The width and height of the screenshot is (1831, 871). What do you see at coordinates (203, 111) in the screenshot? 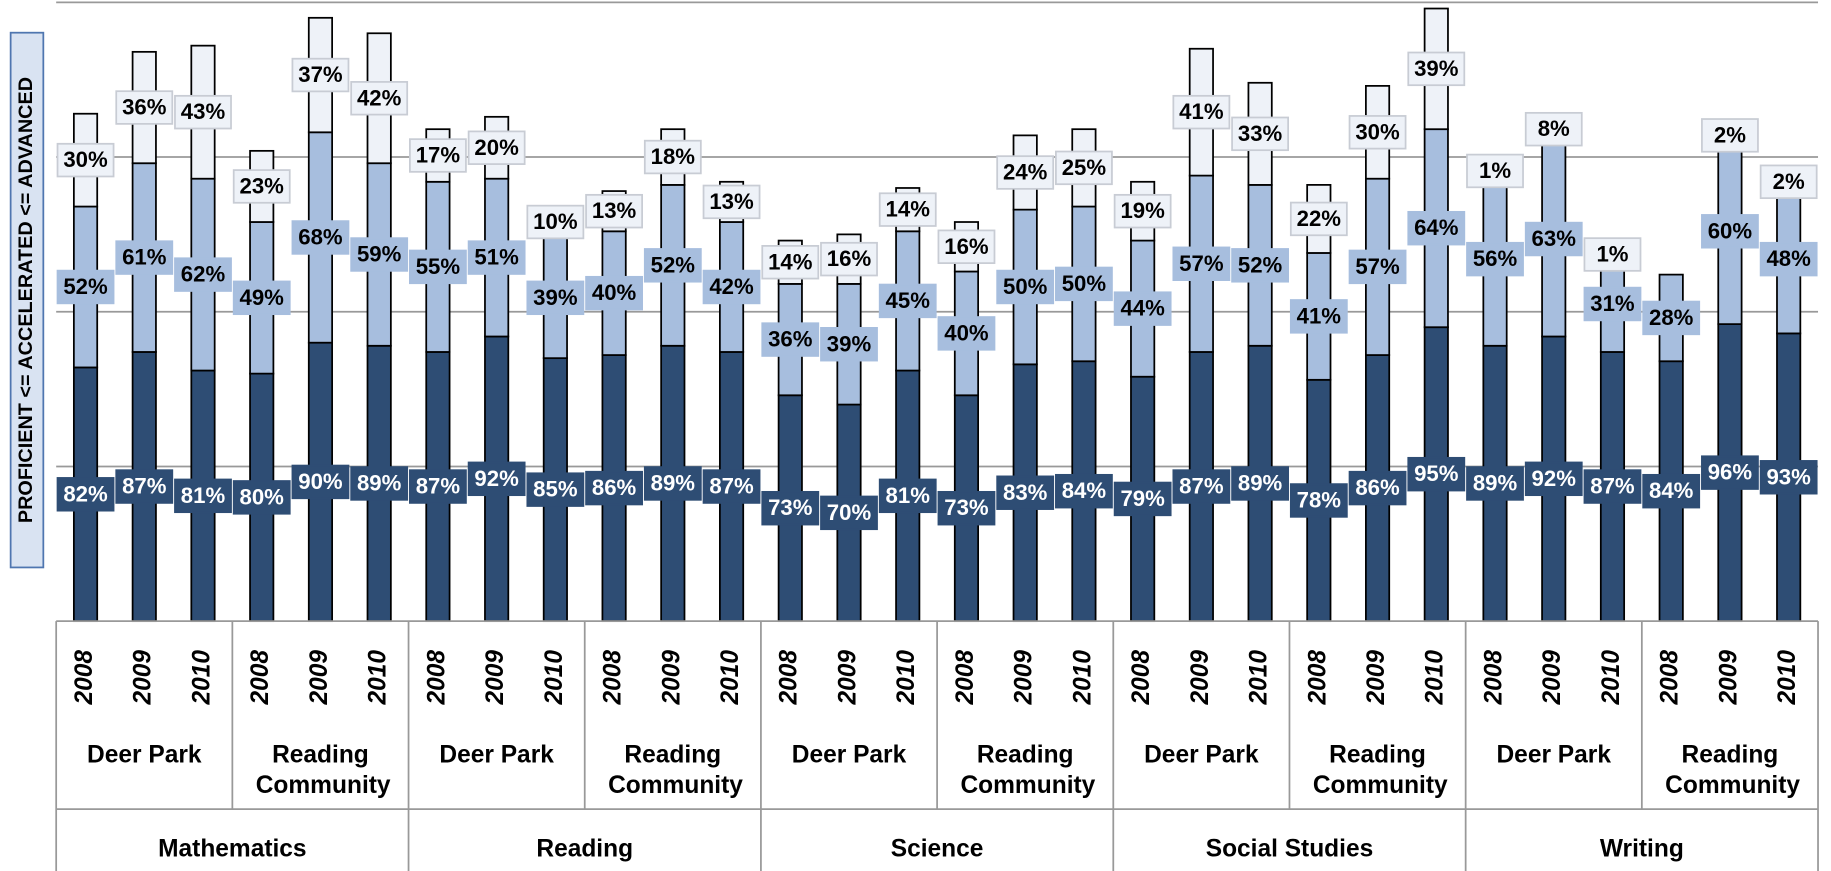
I see `data-label: 43%` at bounding box center [203, 111].